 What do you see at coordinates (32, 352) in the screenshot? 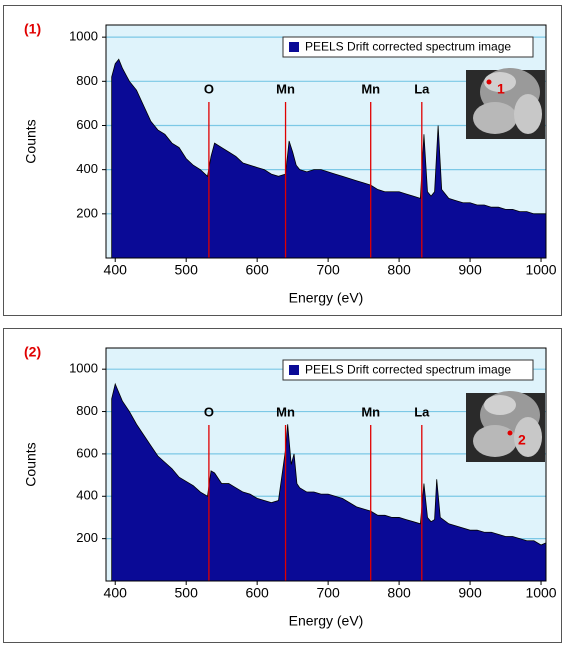
I see `panel-label: (2)` at bounding box center [32, 352].